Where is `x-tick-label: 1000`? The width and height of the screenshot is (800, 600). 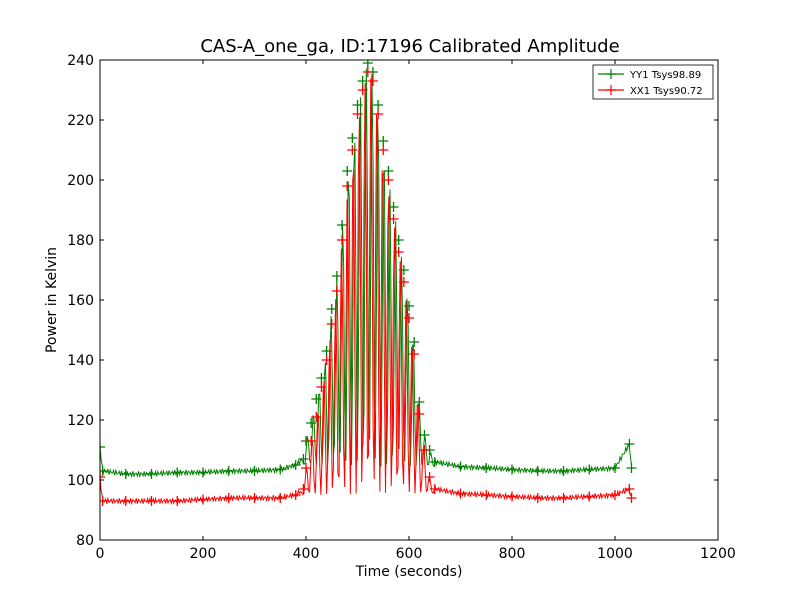 x-tick-label: 1000 is located at coordinates (615, 554).